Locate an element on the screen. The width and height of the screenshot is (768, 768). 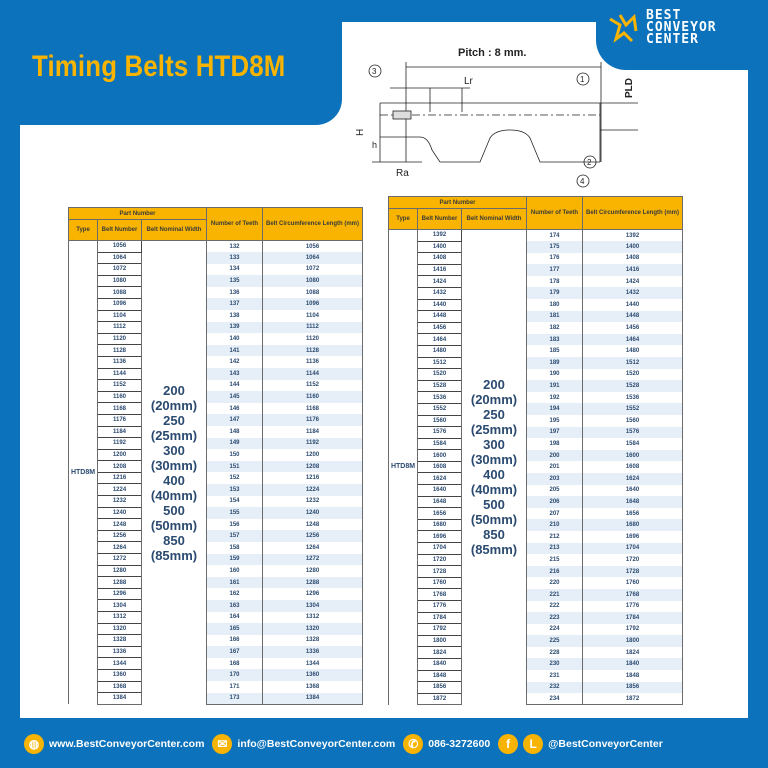
callout-2: 2 is located at coordinates (589, 162).